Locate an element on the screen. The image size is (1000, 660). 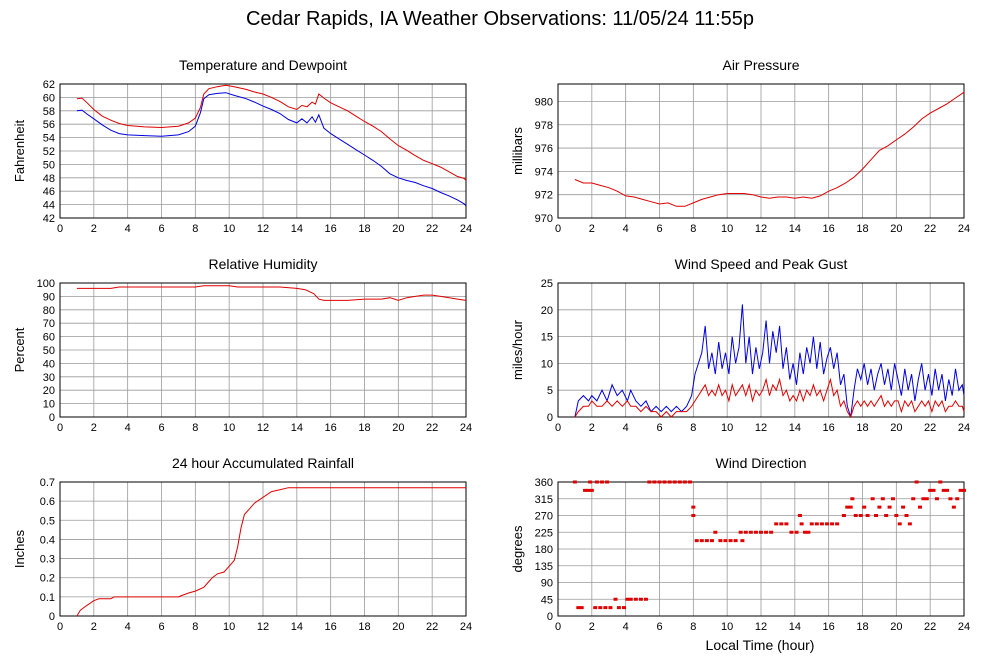
wind-x-tick-label: 20 is located at coordinates (896, 428).